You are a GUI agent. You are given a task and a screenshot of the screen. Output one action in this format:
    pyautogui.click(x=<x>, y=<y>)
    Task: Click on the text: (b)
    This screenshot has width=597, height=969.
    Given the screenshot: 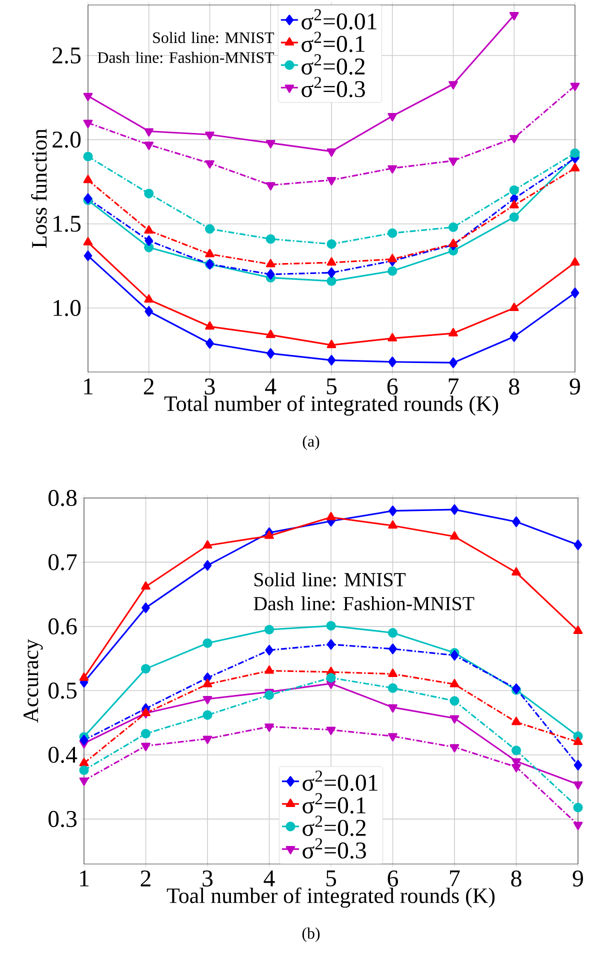 What is the action you would take?
    pyautogui.click(x=311, y=935)
    